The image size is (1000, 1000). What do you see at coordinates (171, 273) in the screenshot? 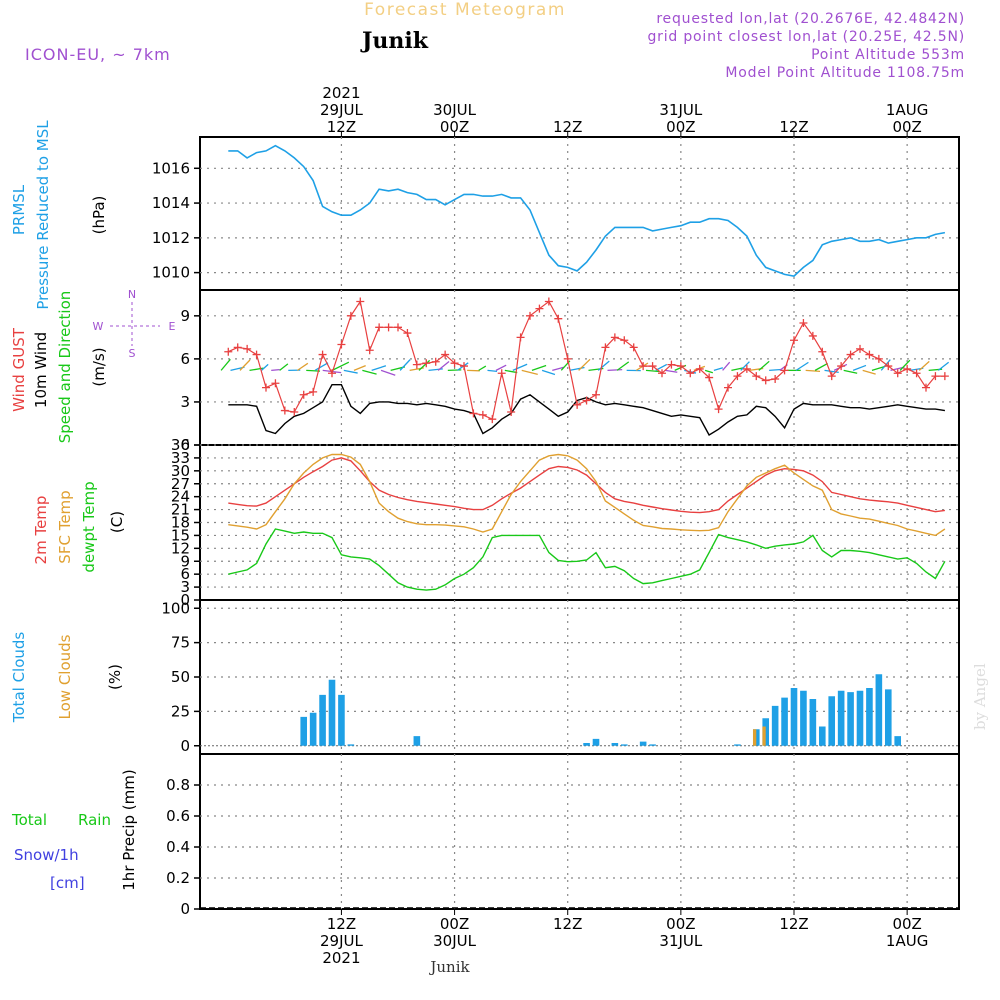
I see `y-tick-label: 1010` at bounding box center [171, 273].